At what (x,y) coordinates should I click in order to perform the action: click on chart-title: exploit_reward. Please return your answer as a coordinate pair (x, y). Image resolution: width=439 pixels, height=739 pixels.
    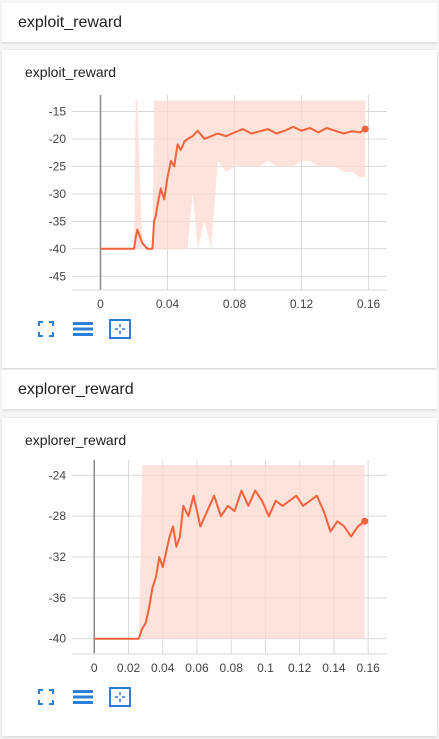
    Looking at the image, I should click on (71, 72).